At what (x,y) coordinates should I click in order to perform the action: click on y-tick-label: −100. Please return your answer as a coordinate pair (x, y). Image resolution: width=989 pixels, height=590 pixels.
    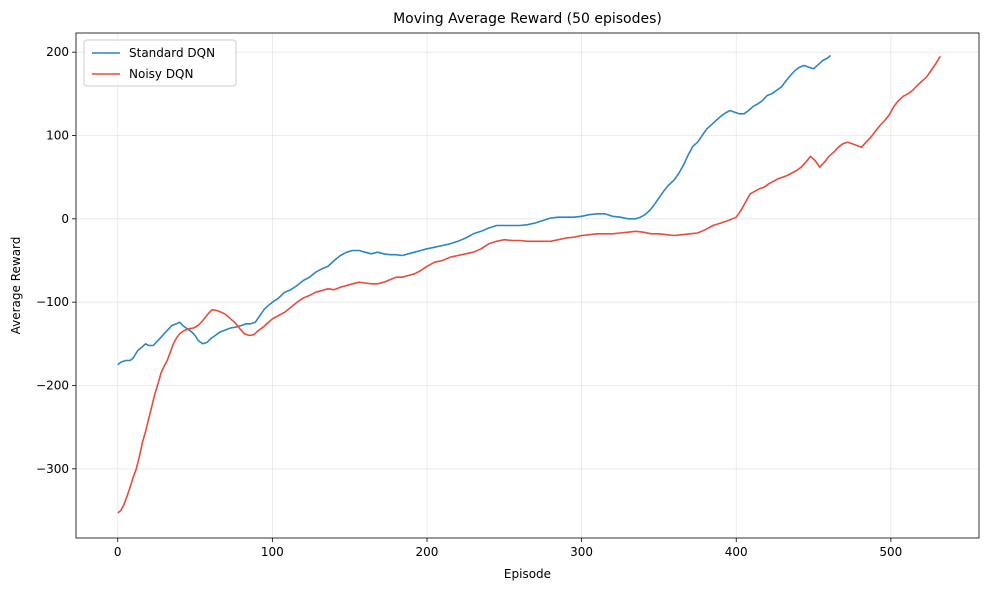
    Looking at the image, I should click on (52, 302).